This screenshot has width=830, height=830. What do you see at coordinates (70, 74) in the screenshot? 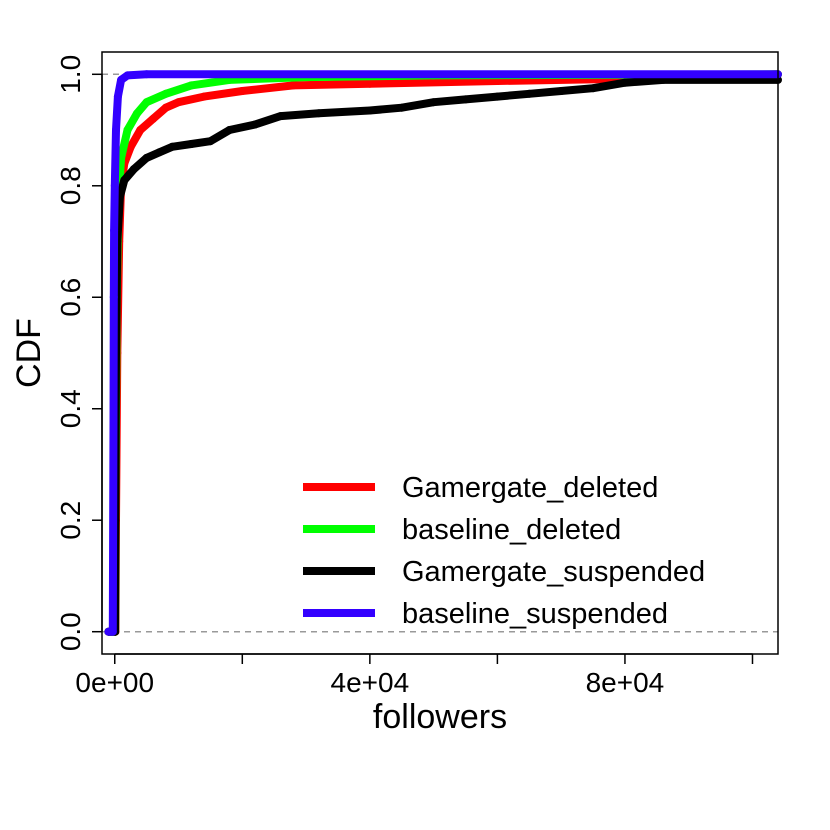
I see `y-tick-label: 1.0` at bounding box center [70, 74].